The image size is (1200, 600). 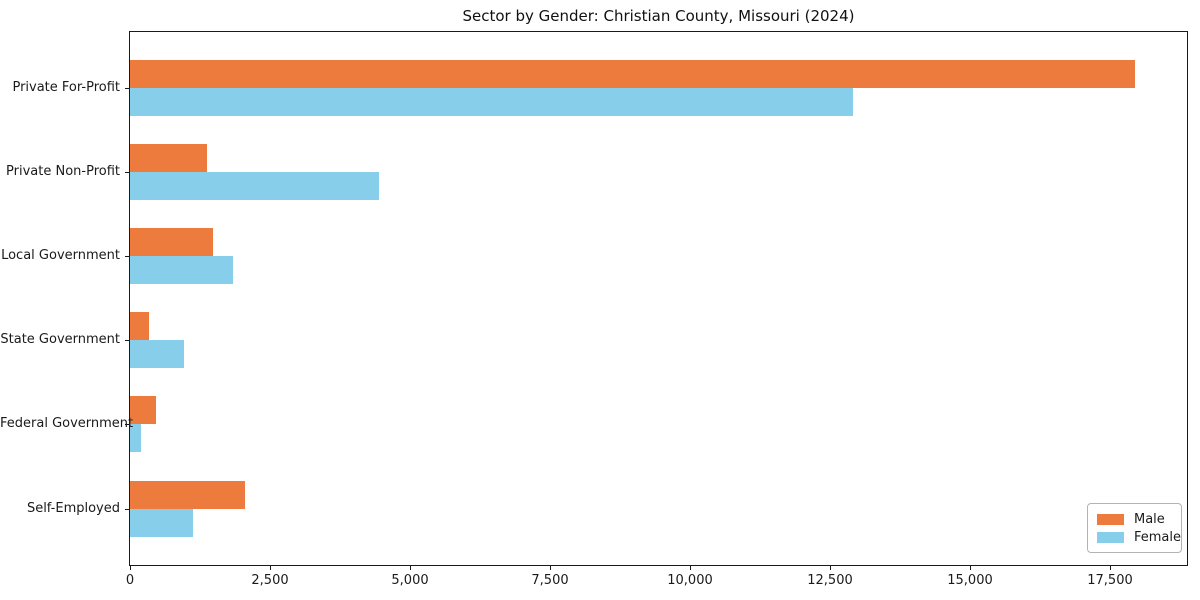 What do you see at coordinates (632, 73) in the screenshot?
I see `bar-male-private-for-profit` at bounding box center [632, 73].